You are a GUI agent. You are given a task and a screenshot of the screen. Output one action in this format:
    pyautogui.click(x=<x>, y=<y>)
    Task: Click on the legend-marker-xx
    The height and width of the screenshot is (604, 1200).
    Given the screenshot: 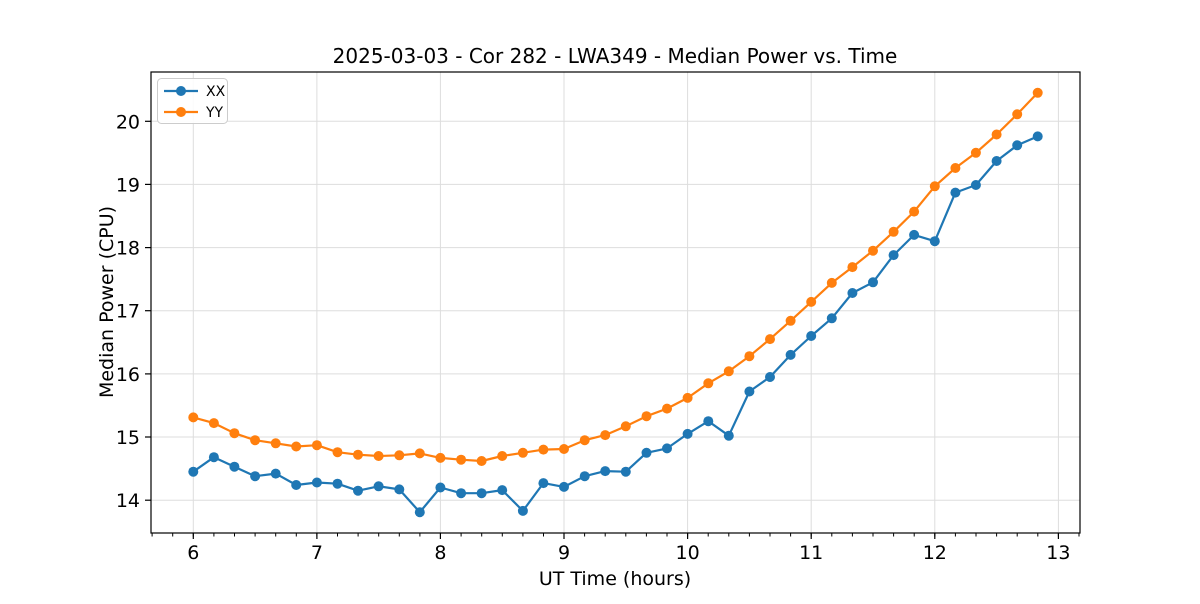 What is the action you would take?
    pyautogui.click(x=181, y=91)
    